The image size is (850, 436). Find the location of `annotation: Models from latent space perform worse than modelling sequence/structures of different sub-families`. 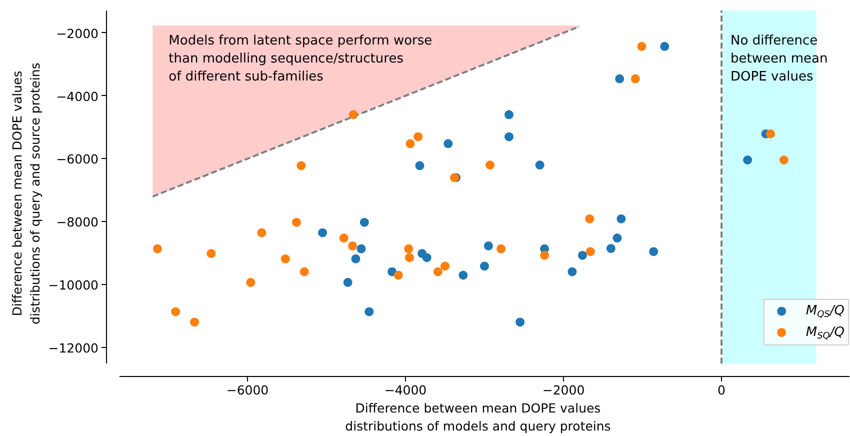

annotation: Models from latent space perform worse than modelling sequence/structures of different sub-families is located at coordinates (300, 59).